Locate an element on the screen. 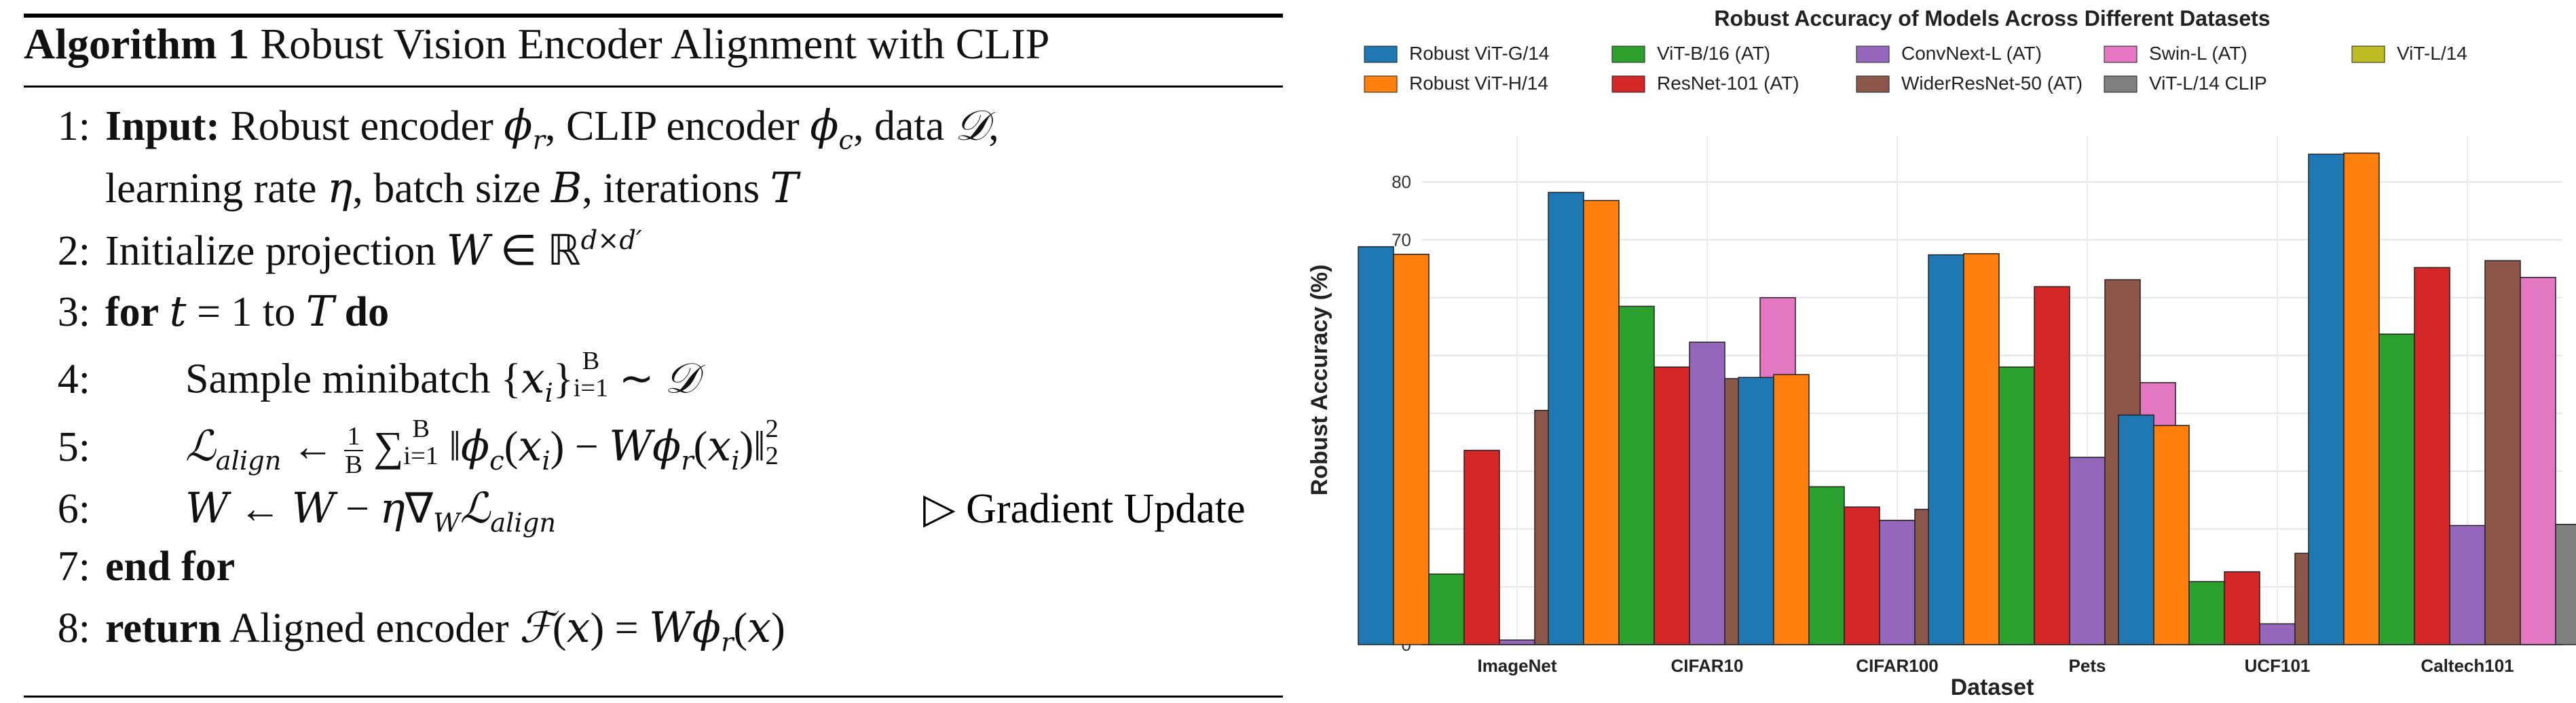 The height and width of the screenshot is (703, 2576). algorithm-token: )‖ is located at coordinates (752, 446).